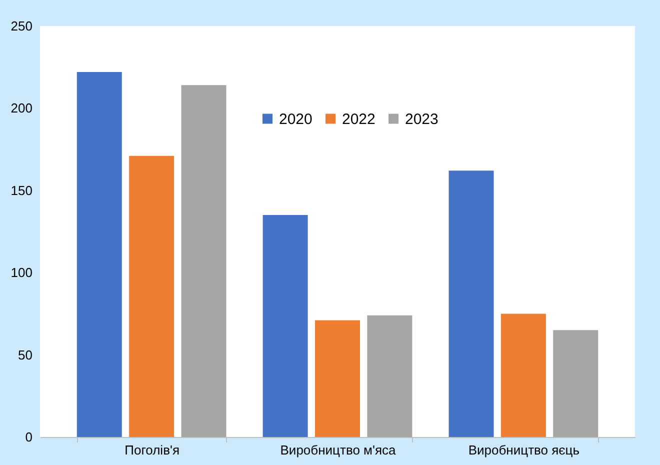 The image size is (660, 465). What do you see at coordinates (295, 119) in the screenshot?
I see `legend-label: 2020` at bounding box center [295, 119].